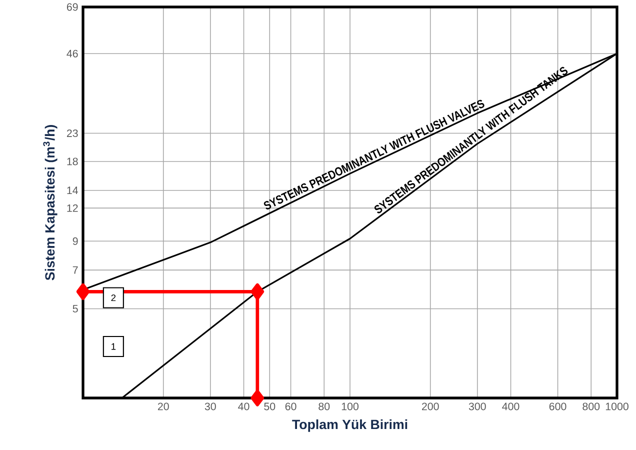 This screenshot has width=636, height=450. Describe the element at coordinates (557, 406) in the screenshot. I see `x-tick-label: 600` at that location.